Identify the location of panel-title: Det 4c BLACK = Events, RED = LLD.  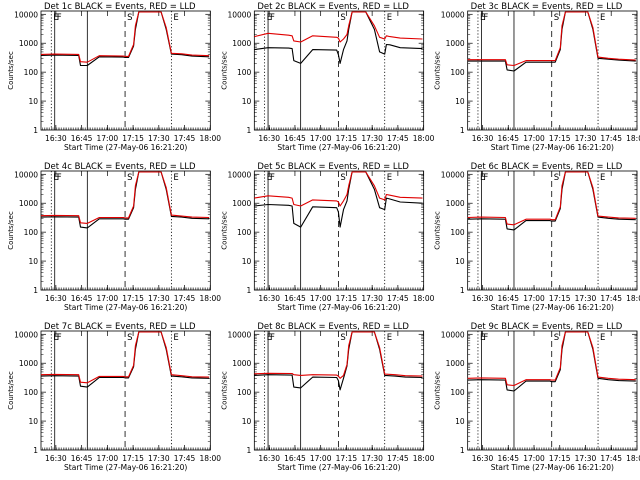
(120, 167).